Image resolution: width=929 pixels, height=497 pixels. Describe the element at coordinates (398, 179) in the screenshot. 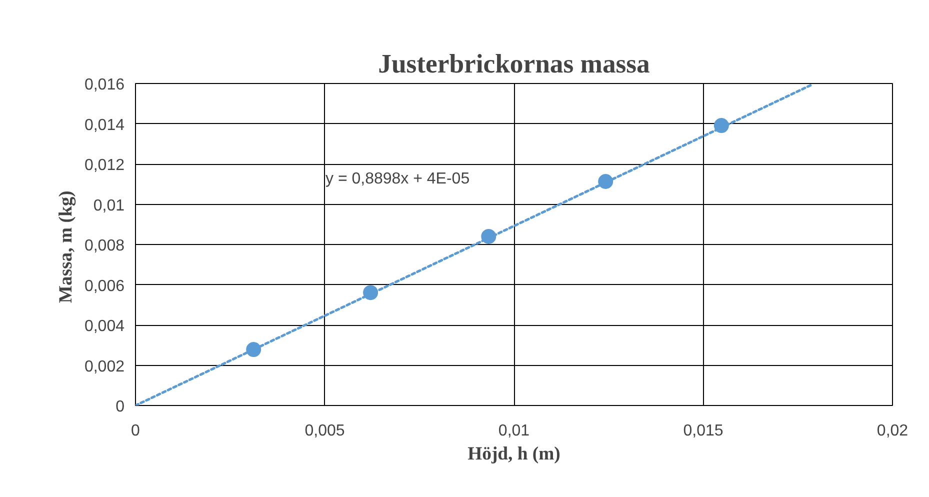

I see `annotation: y = 0,8898x + 4E-05` at that location.